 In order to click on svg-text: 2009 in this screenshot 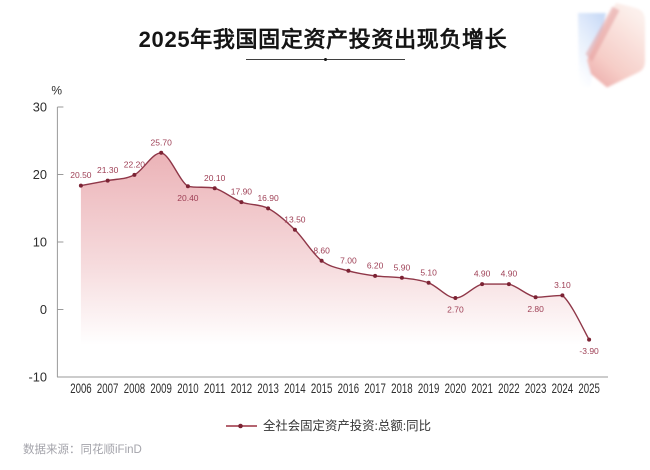, I will do `click(161, 388)`.